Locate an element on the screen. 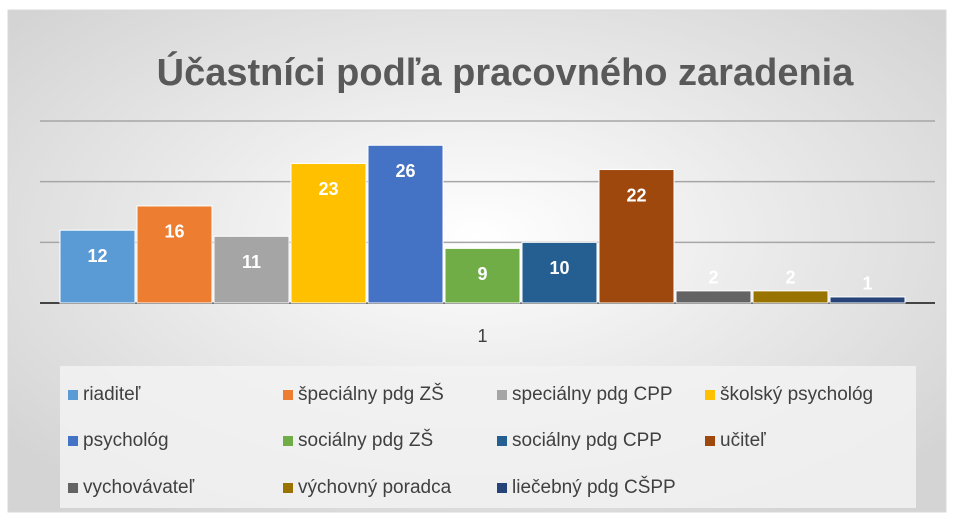 This screenshot has height=521, width=953. data-label: 10 is located at coordinates (559, 268).